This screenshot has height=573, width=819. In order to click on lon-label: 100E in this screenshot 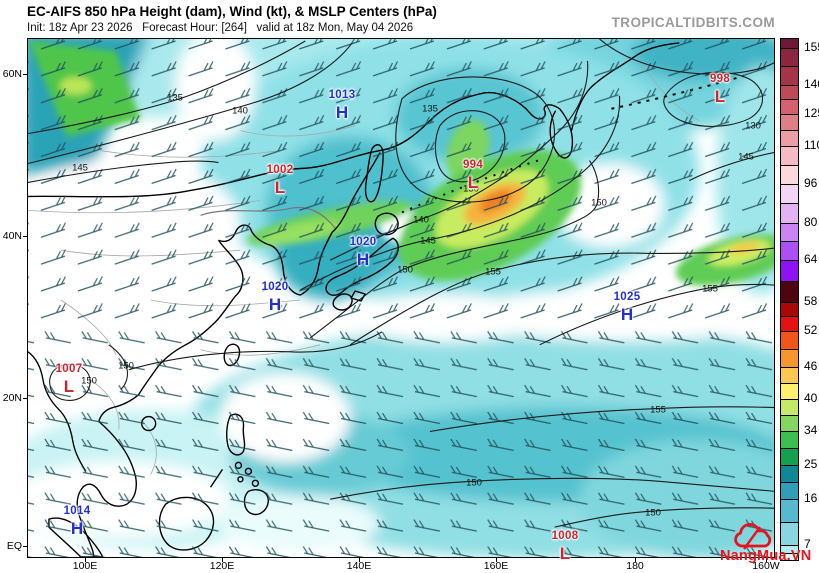, I will do `click(85, 566)`.